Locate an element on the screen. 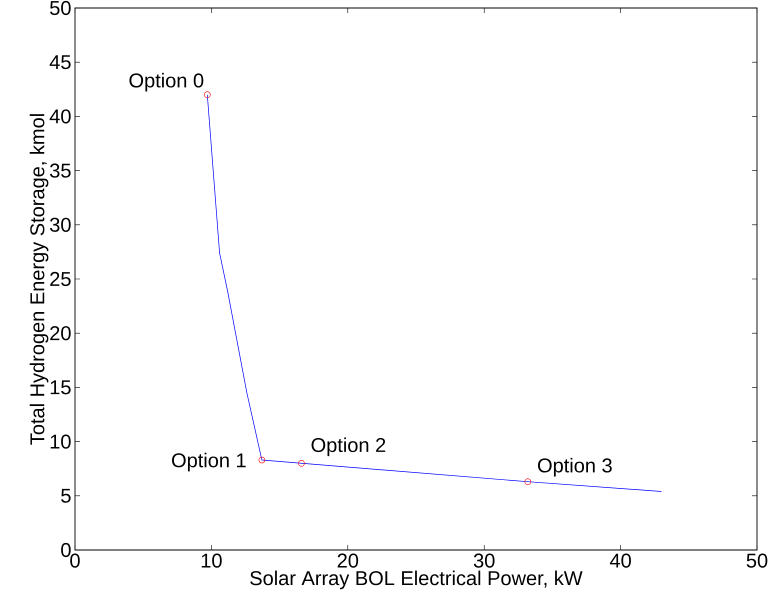  y-tick-label: 5 is located at coordinates (66, 495).